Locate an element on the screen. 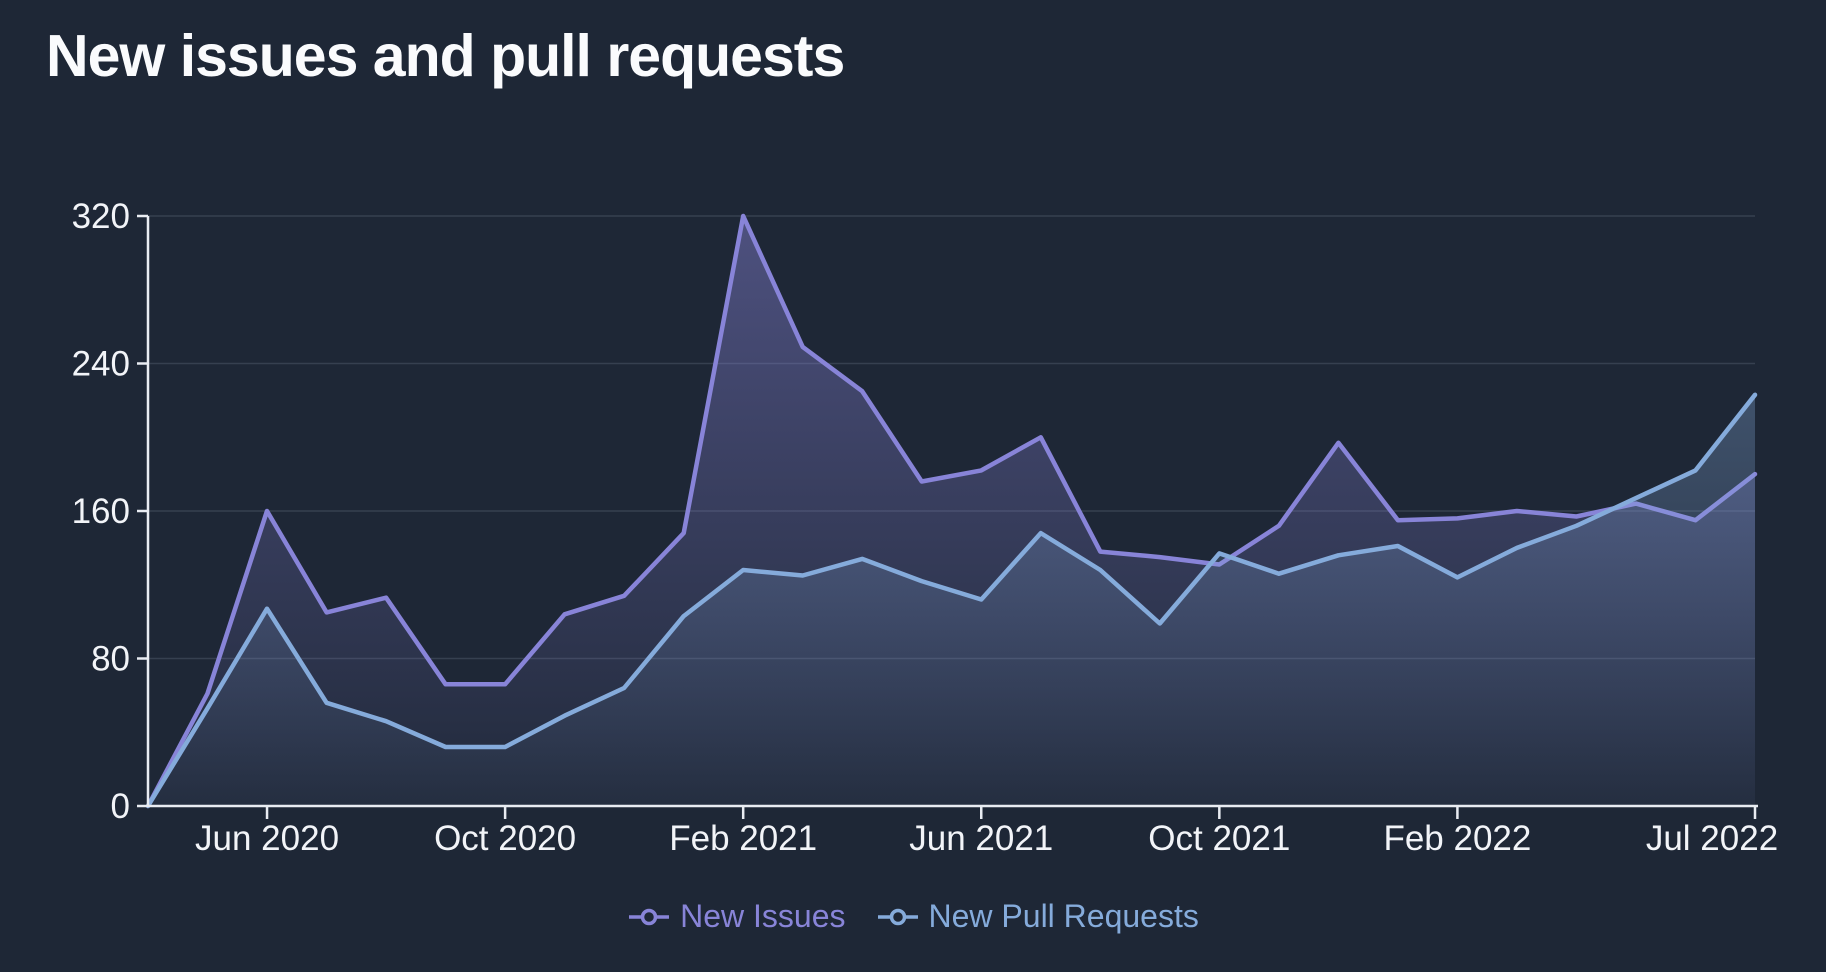 The height and width of the screenshot is (972, 1826). y-axis-tick-label: 240 is located at coordinates (101, 364).